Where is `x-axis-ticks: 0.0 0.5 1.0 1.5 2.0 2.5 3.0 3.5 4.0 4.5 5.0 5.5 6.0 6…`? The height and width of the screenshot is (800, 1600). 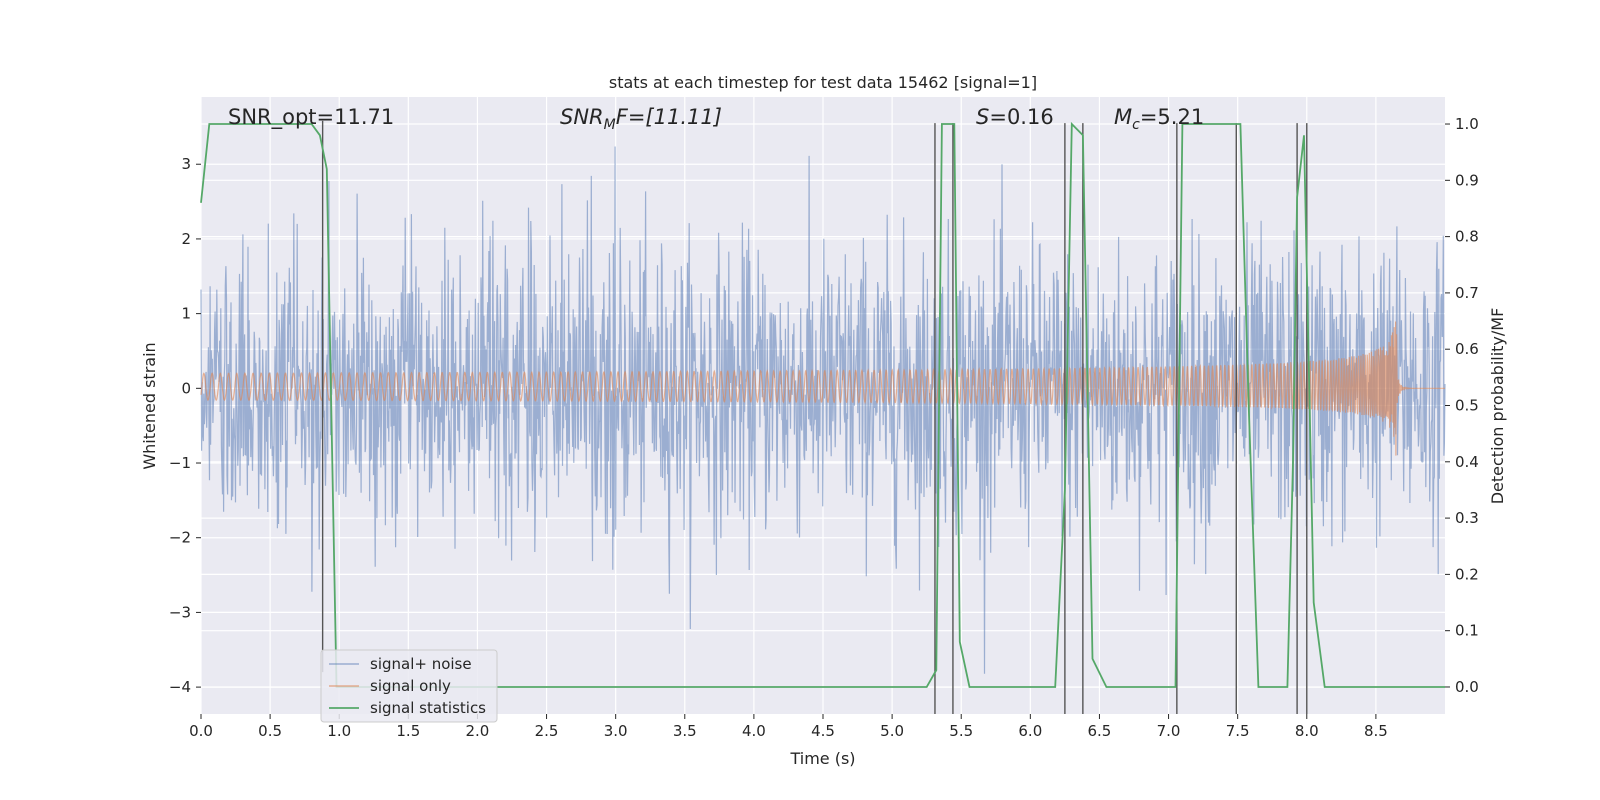
x-axis-ticks: 0.0 0.5 1.0 1.5 2.0 2.5 3.0 3.5 4.0 4.5 5.0 5.5 6.0 6… is located at coordinates (788, 727).